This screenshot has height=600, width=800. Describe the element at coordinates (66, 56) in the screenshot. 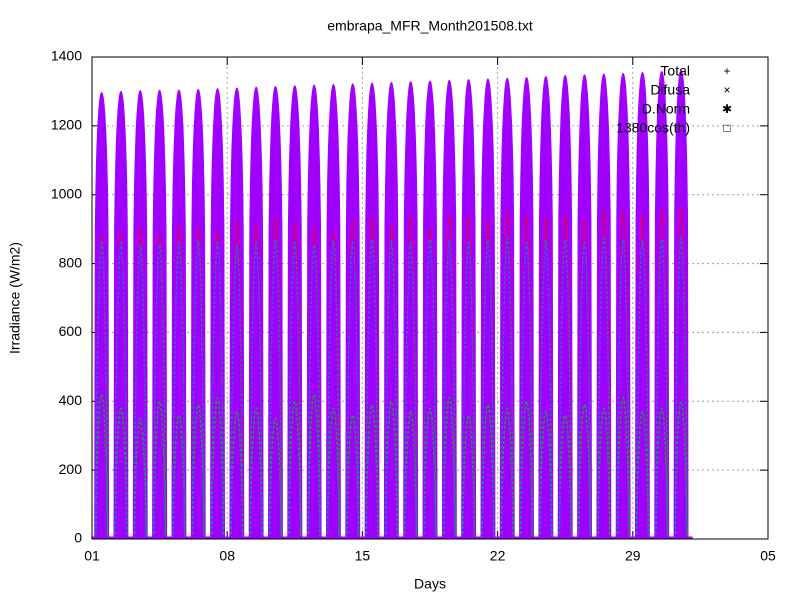

I see `y-tick-label: 1400` at that location.